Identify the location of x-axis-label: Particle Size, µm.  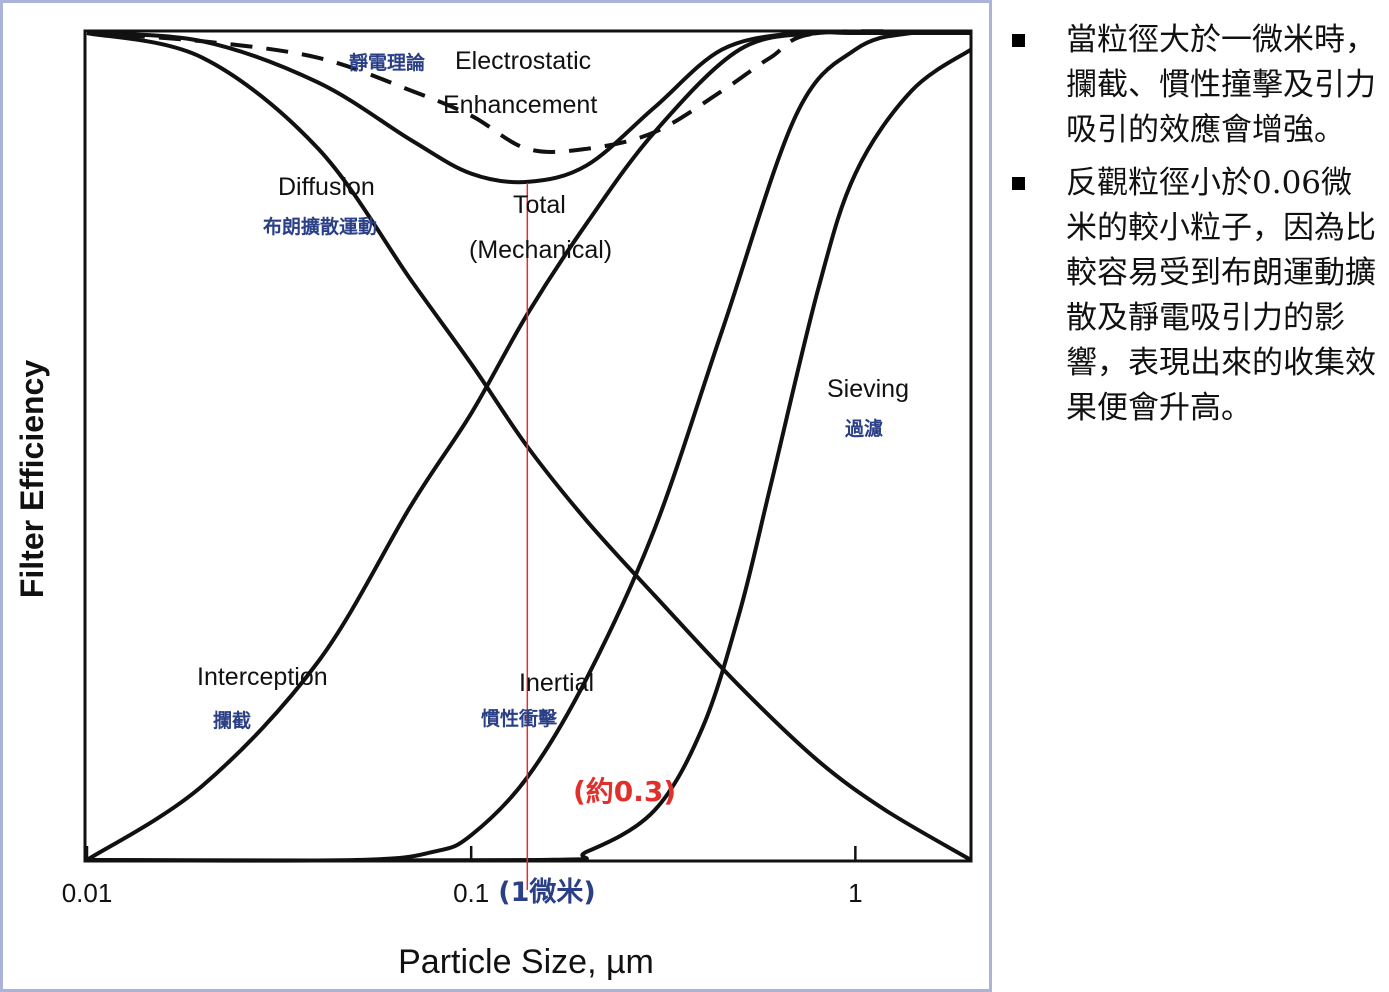
(526, 962).